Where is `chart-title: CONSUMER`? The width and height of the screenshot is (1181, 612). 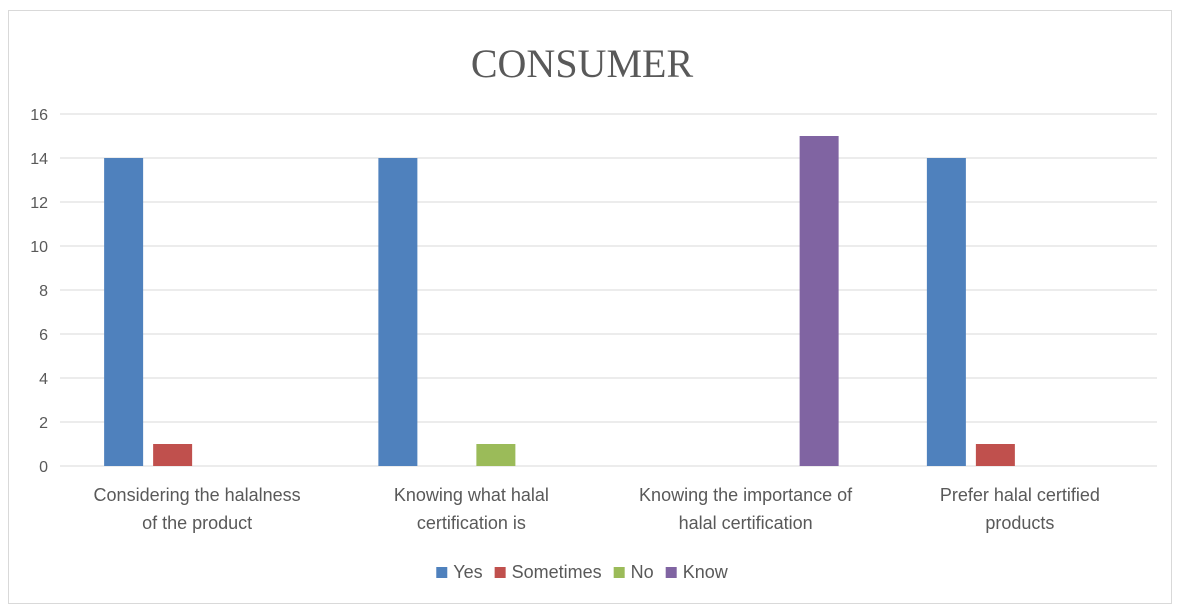 chart-title: CONSUMER is located at coordinates (582, 63).